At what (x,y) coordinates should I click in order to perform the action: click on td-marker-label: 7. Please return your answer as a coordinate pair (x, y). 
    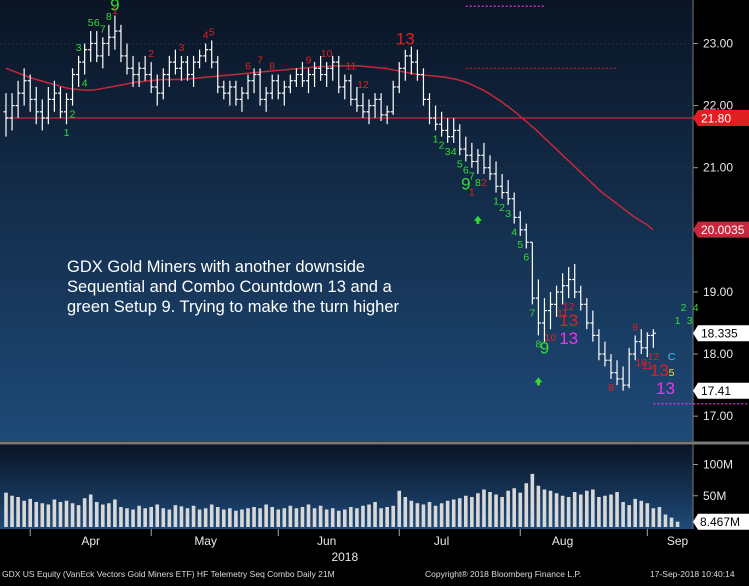
    Looking at the image, I should click on (103, 29).